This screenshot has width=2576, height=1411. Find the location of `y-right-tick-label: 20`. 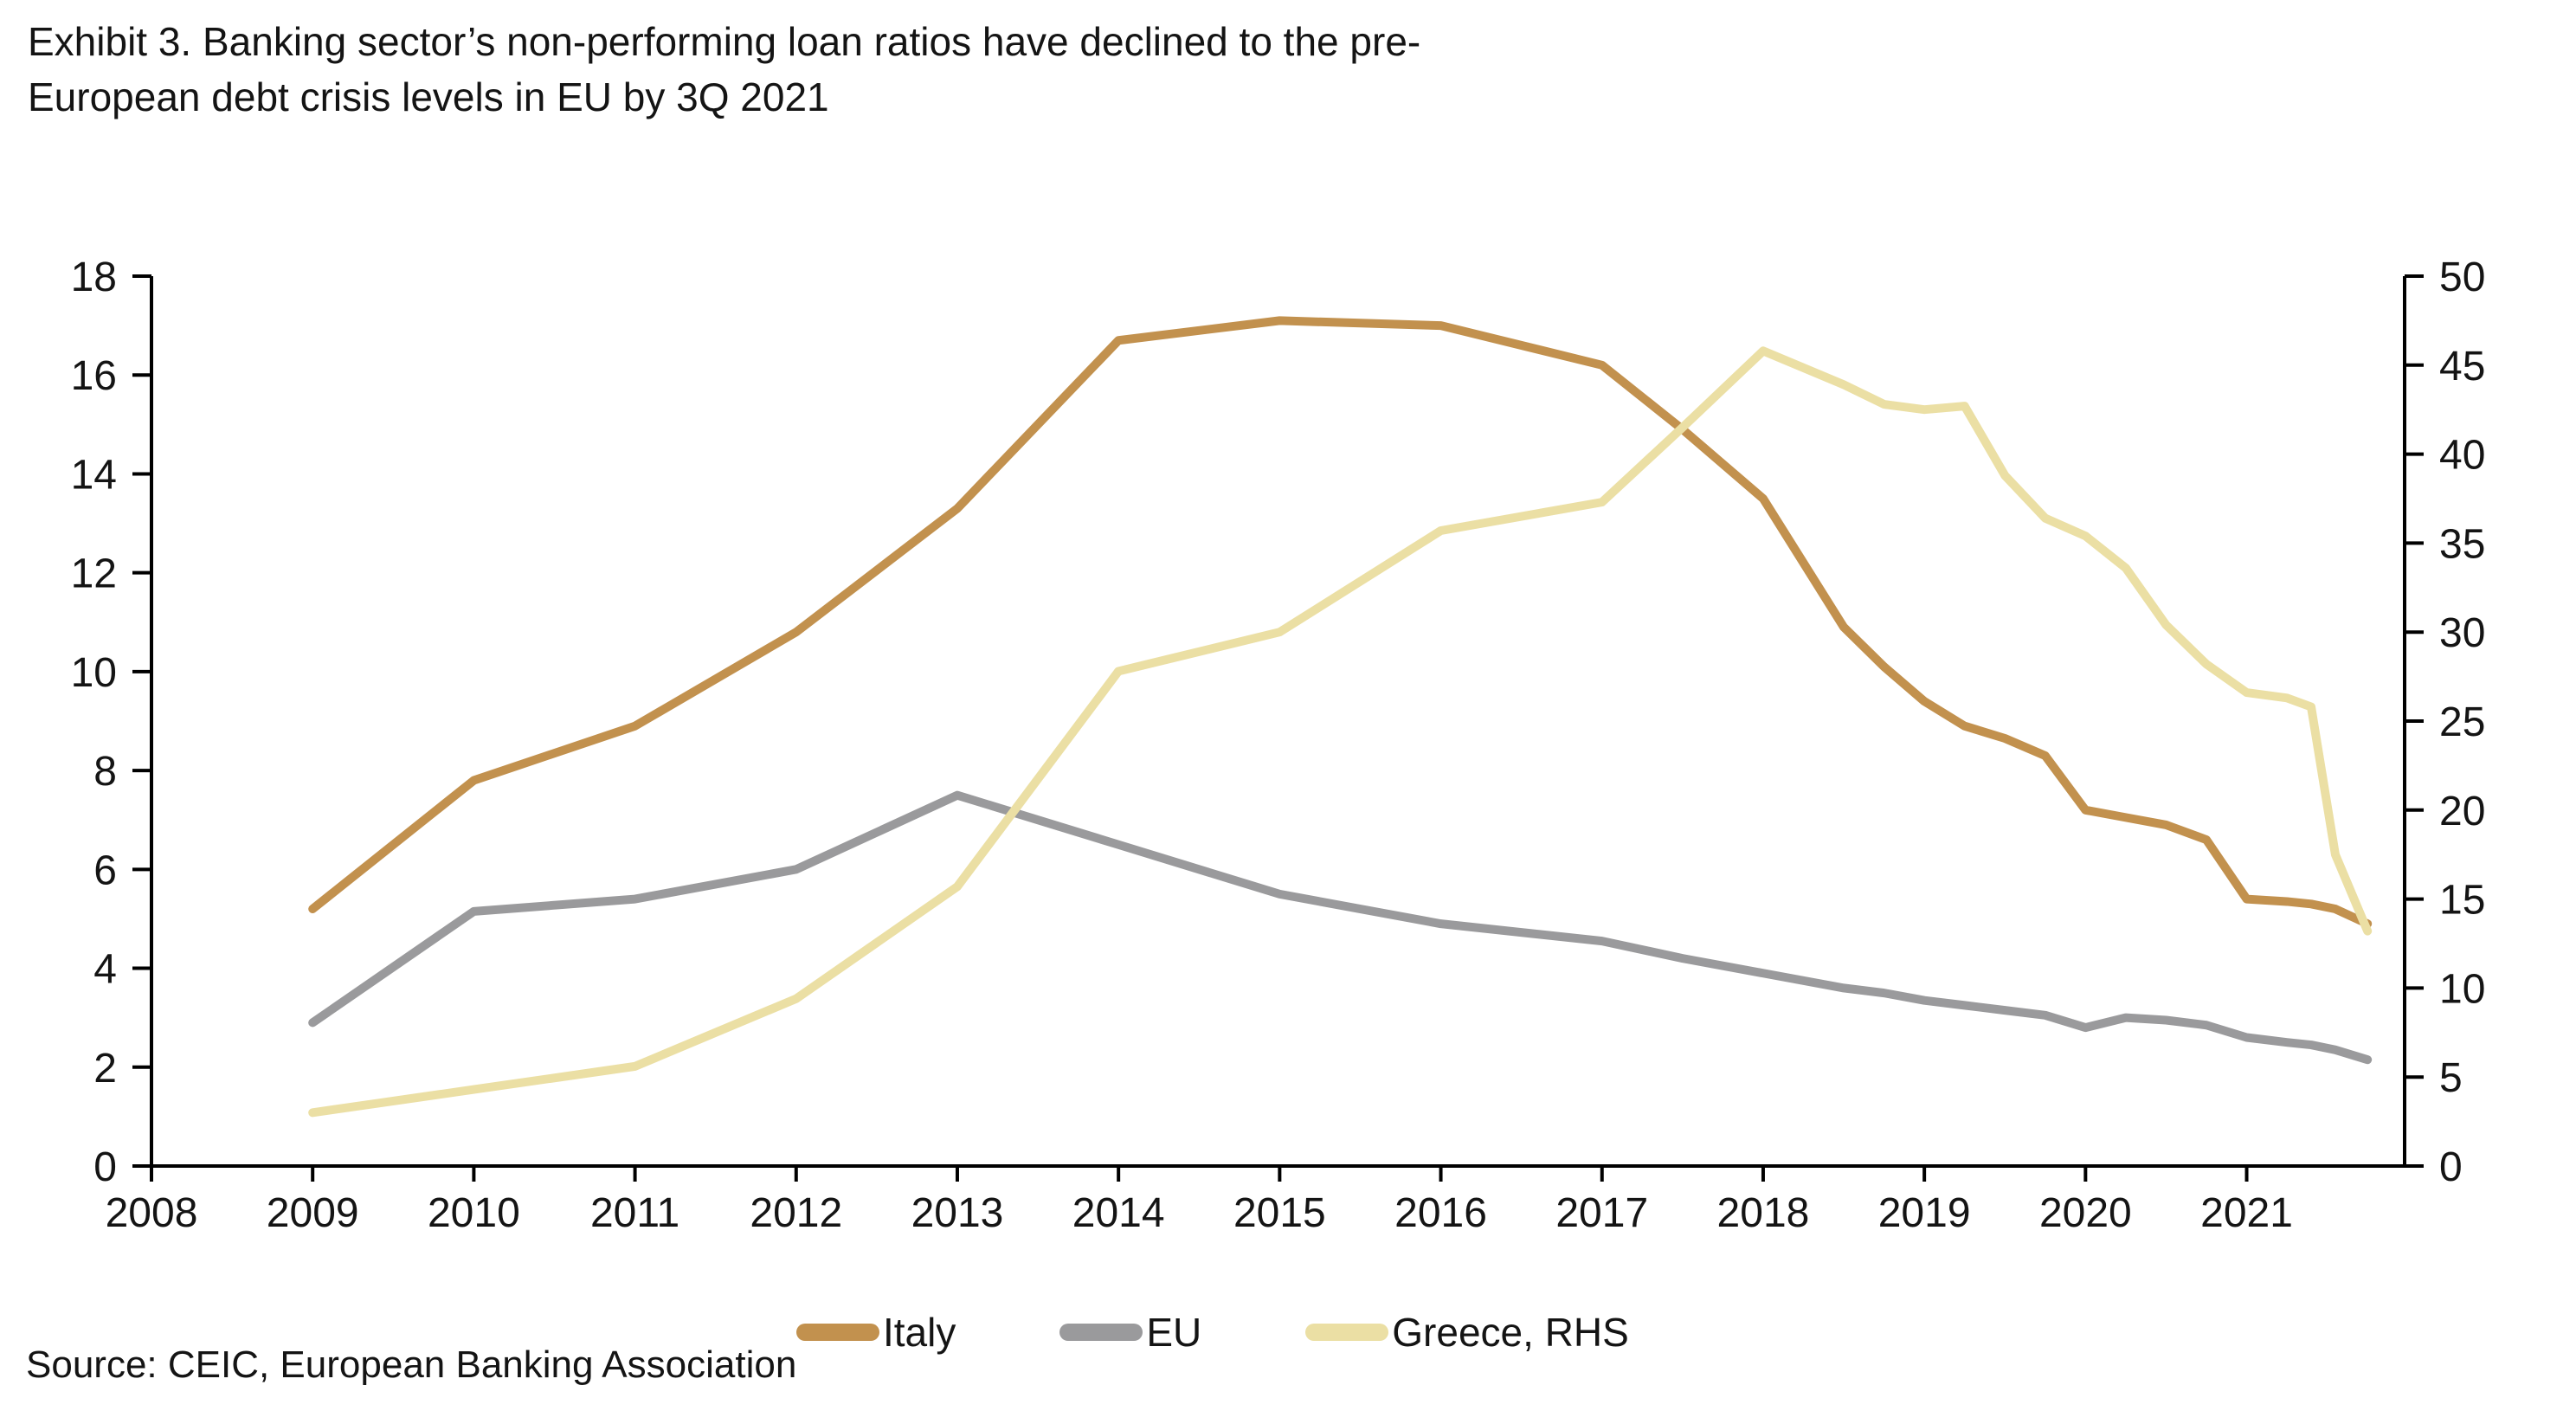

y-right-tick-label: 20 is located at coordinates (2462, 812).